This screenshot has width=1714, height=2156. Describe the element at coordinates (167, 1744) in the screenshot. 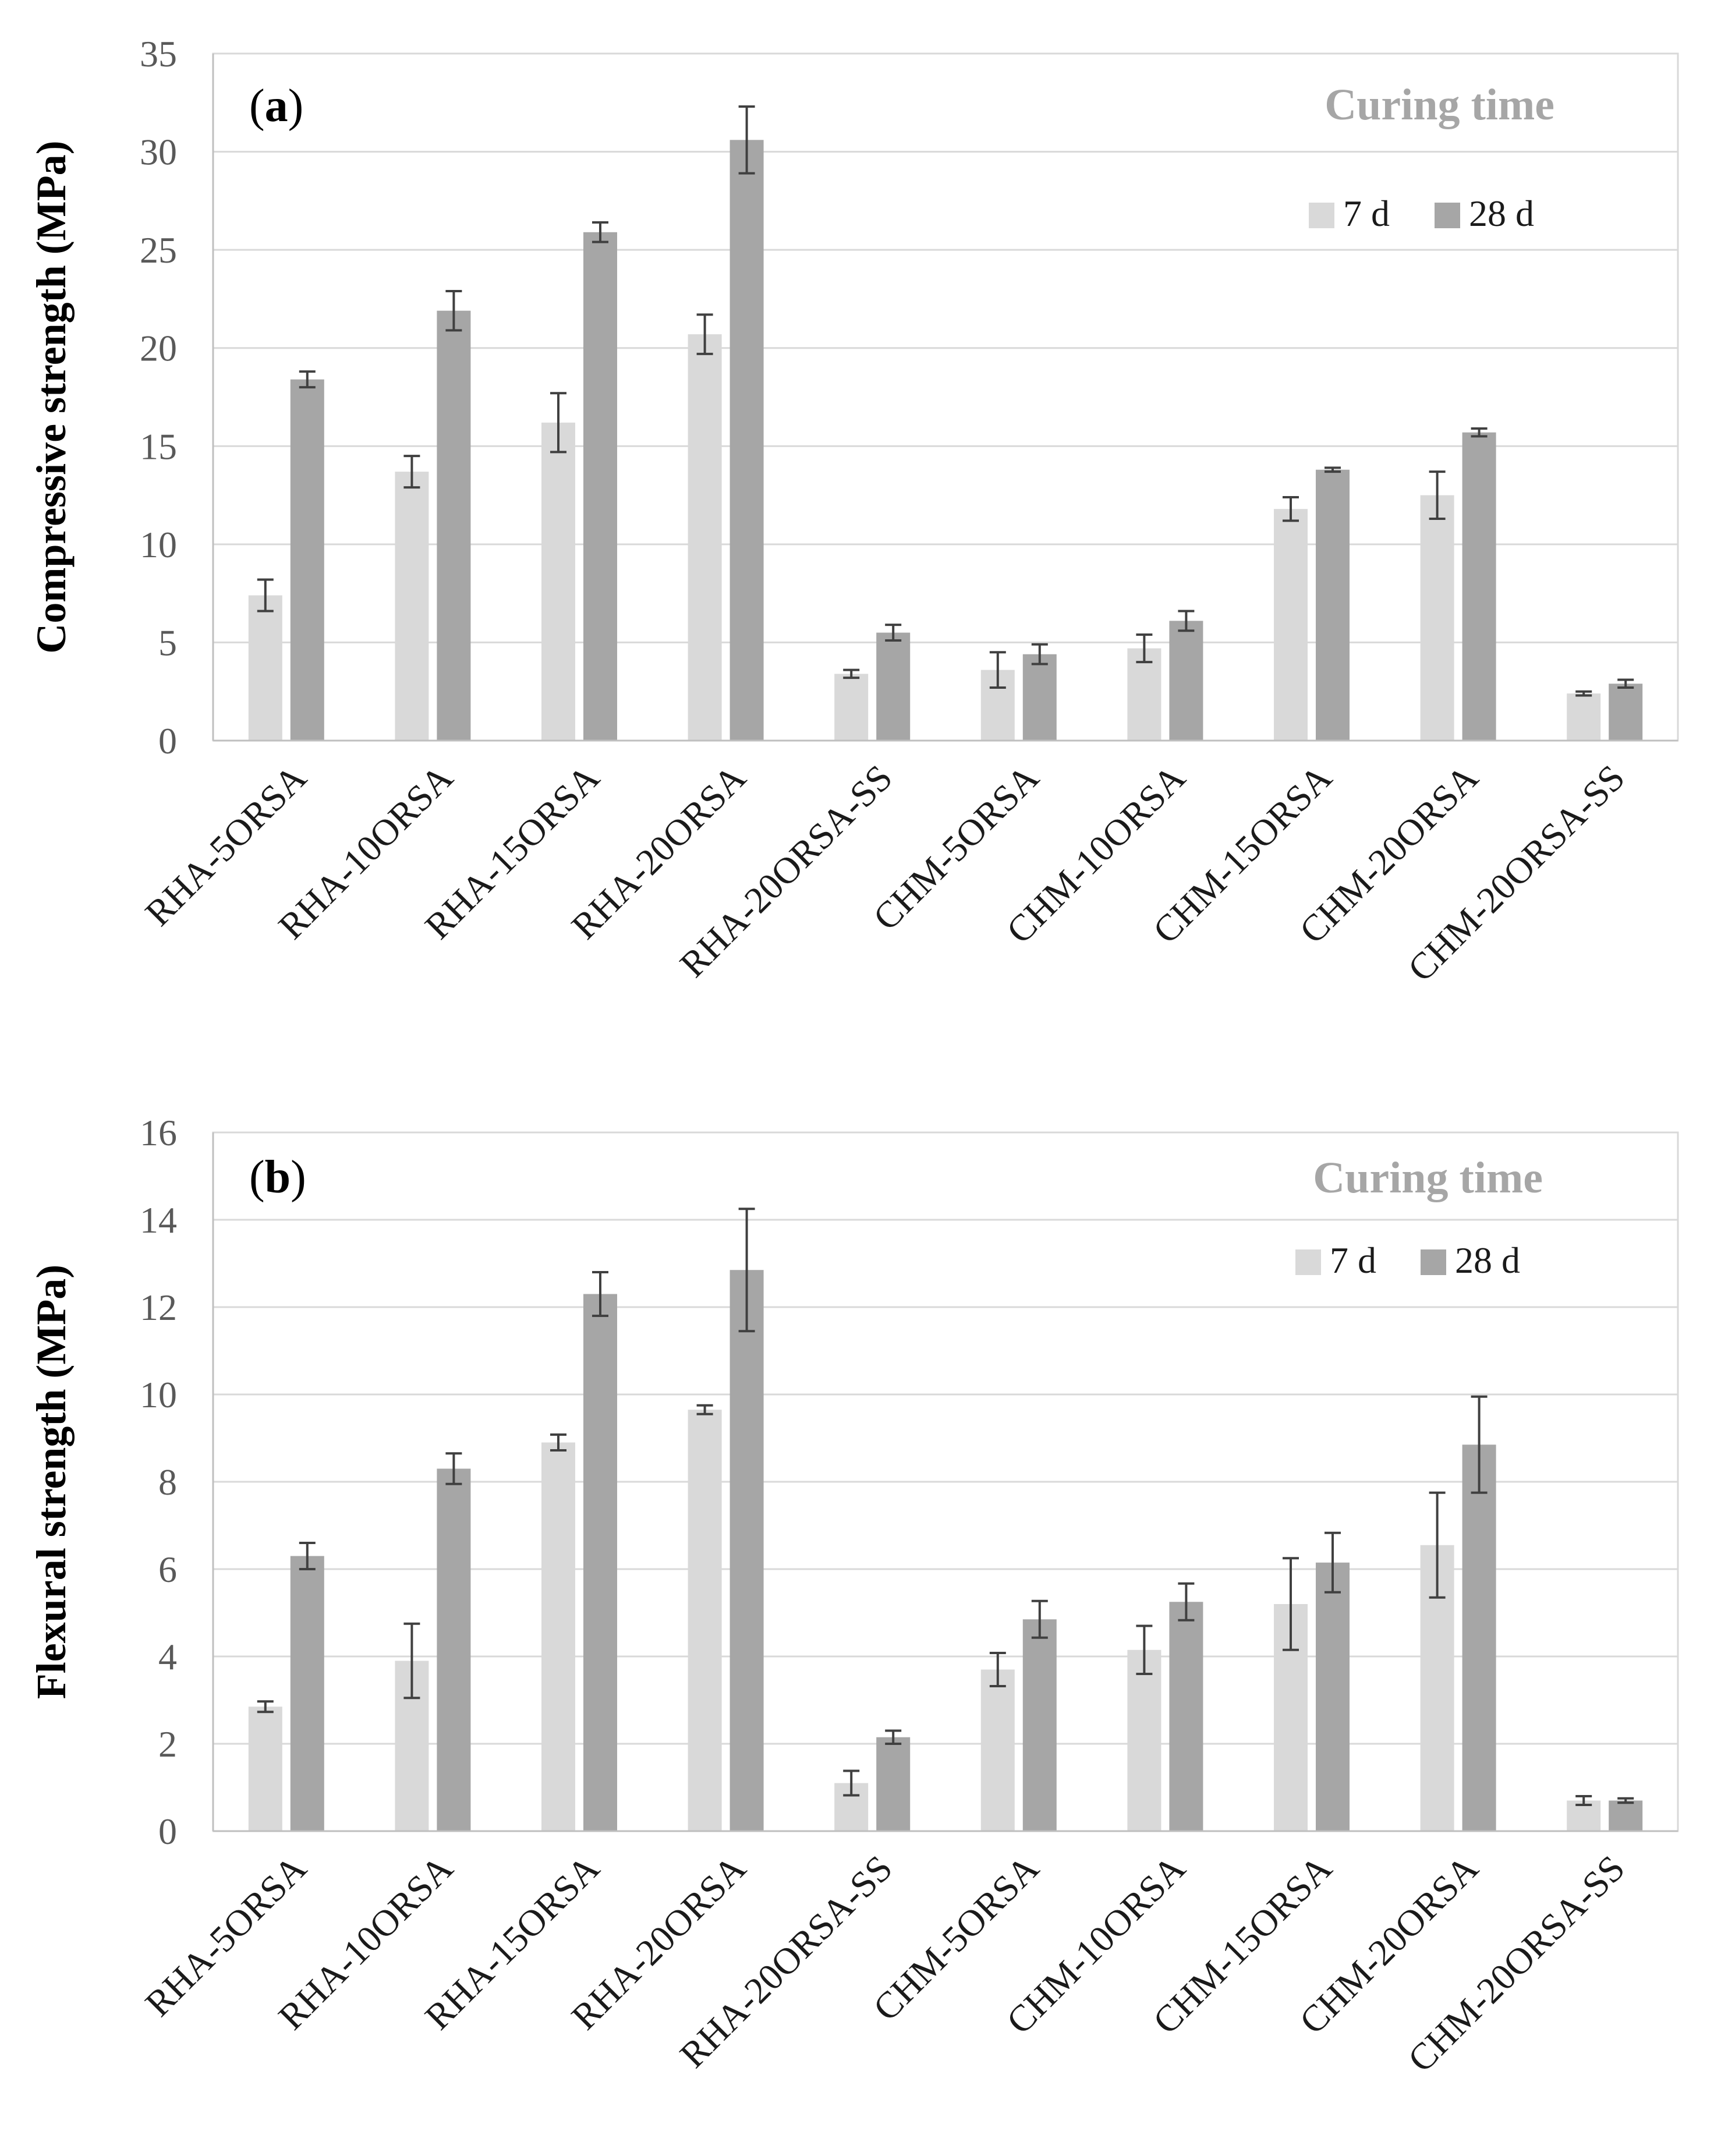

I see `y-tick-label: 2` at that location.